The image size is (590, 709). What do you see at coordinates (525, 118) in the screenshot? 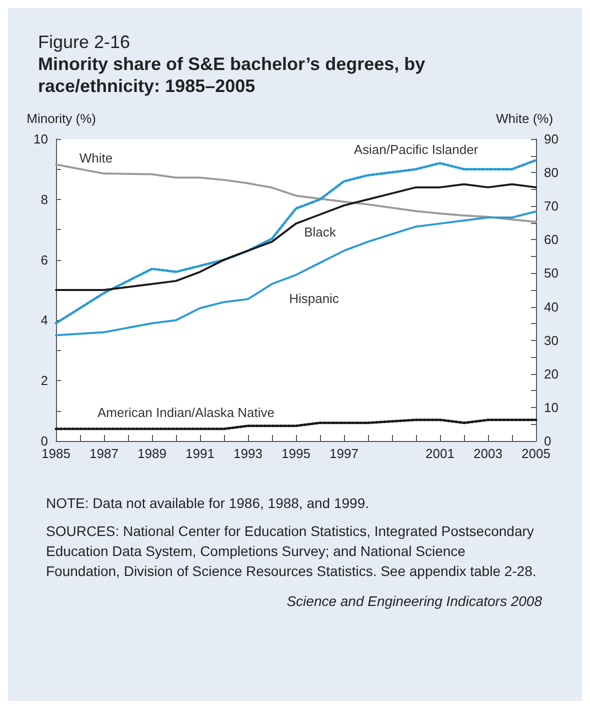
I see `y2-axis-title: White (%)` at bounding box center [525, 118].